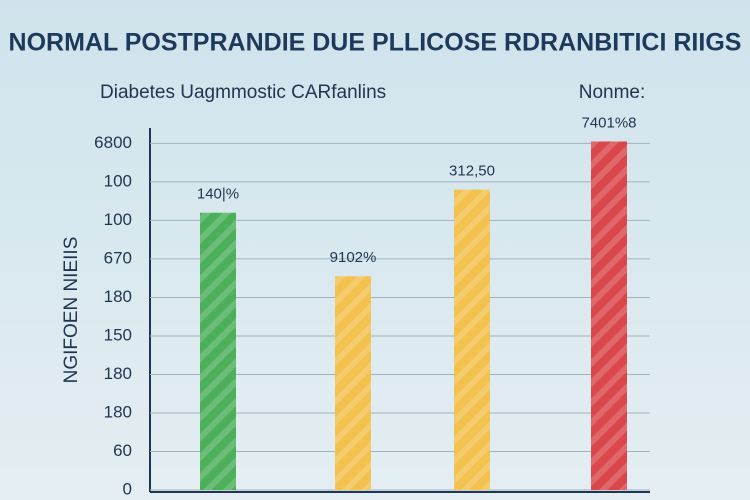 The height and width of the screenshot is (500, 750). What do you see at coordinates (113, 142) in the screenshot?
I see `y-tick-label: 6800` at bounding box center [113, 142].